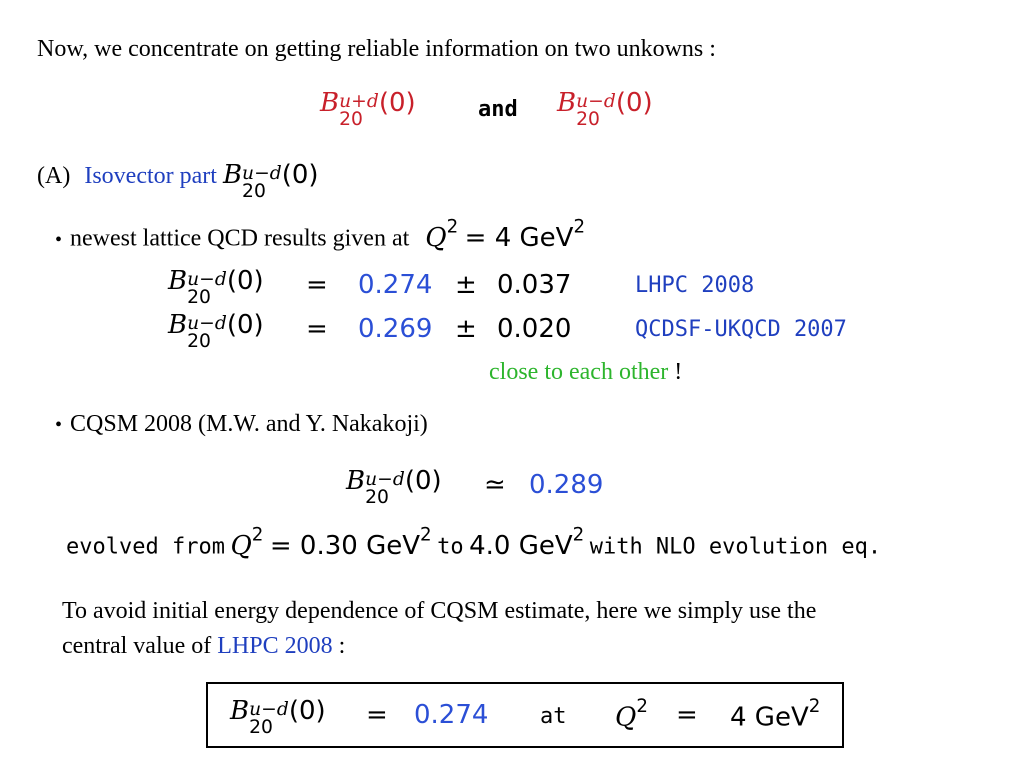 This screenshot has width=1024, height=768. Describe the element at coordinates (814, 706) in the screenshot. I see `boxed-q-value-exponent: 2` at that location.